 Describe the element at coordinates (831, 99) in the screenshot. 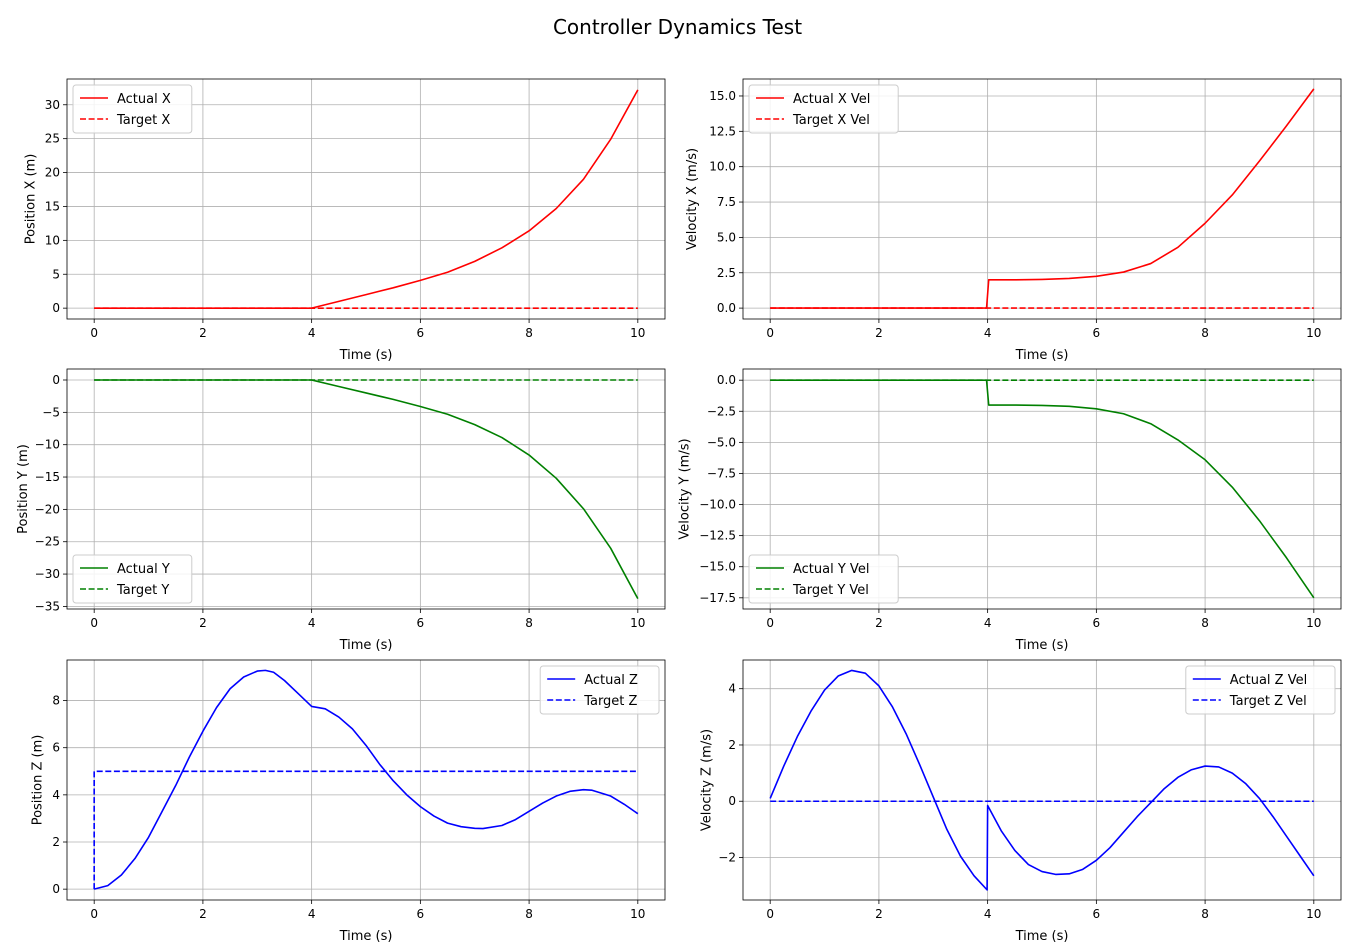

I see `legend-entry: Actual X Vel` at that location.